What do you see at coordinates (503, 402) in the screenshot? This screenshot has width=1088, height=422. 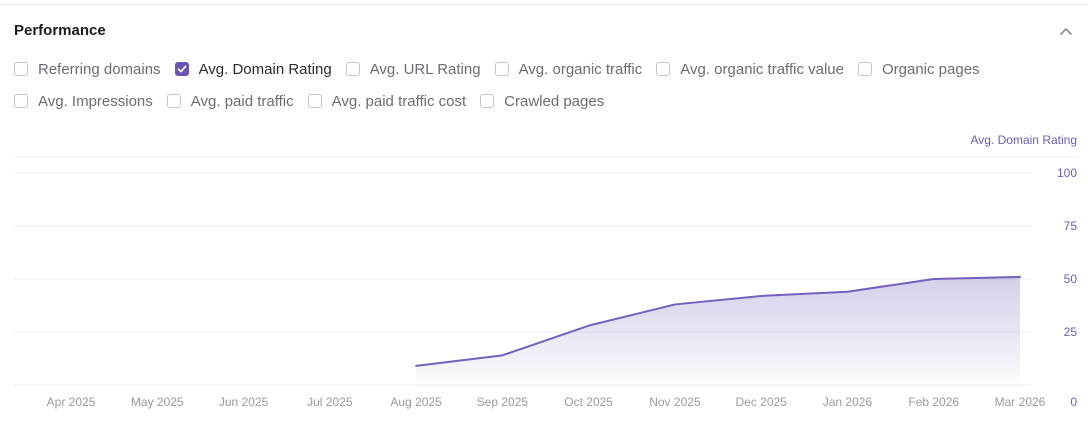 I see `x-tick-label: Sep 2025` at bounding box center [503, 402].